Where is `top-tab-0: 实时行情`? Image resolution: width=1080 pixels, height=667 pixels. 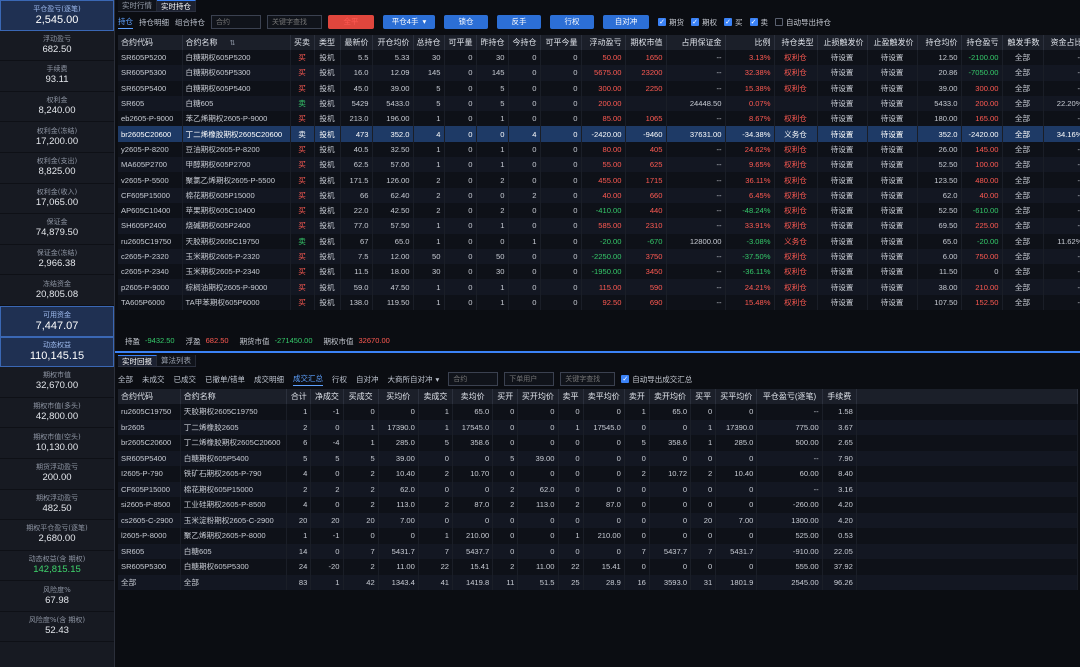 top-tab-0: 实时行情 is located at coordinates (137, 5).